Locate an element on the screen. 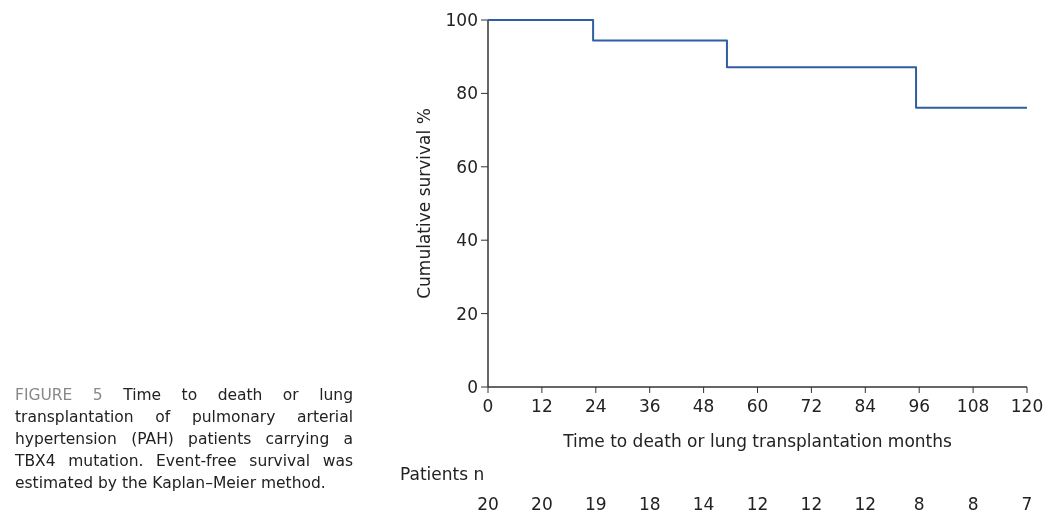 The height and width of the screenshot is (518, 1058). x-tick-label: 96 is located at coordinates (919, 406).